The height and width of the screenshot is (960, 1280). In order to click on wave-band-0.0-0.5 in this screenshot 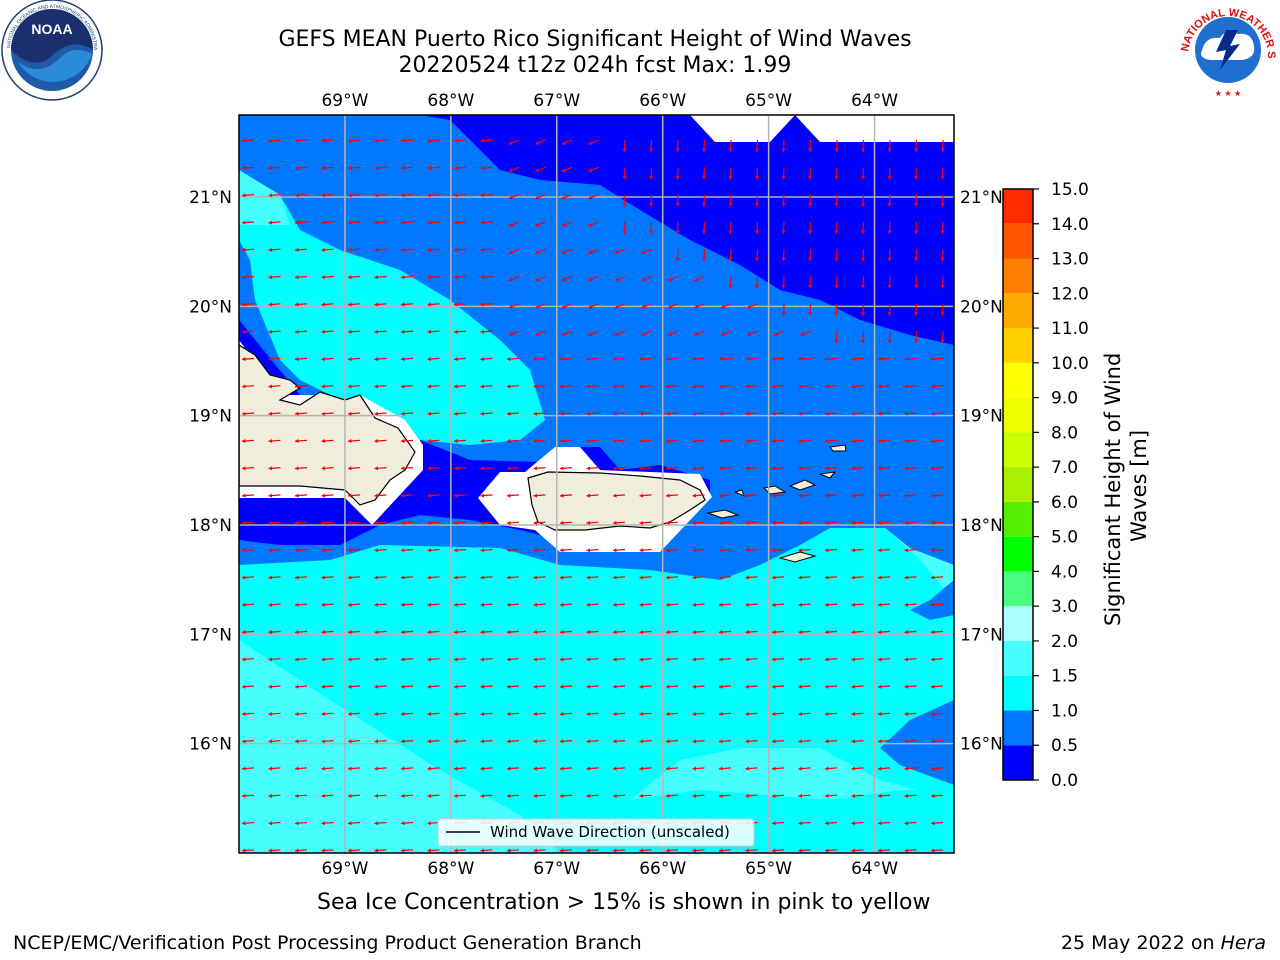, I will do `click(687, 230)`.